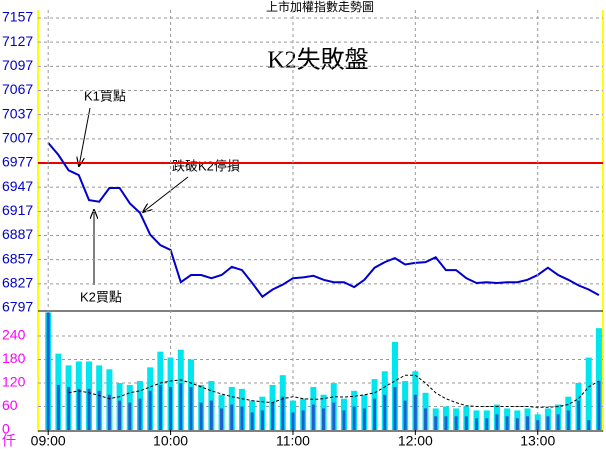 The width and height of the screenshot is (606, 451). What do you see at coordinates (17, 17) in the screenshot?
I see `y-tick-label: 7157` at bounding box center [17, 17].